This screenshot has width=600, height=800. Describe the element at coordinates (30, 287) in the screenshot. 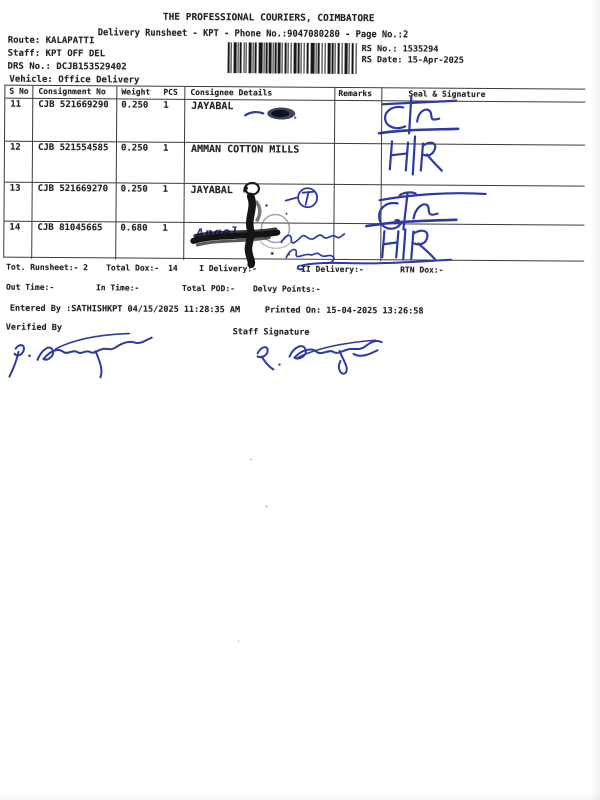

I see `out-time: Out Time:-` at that location.